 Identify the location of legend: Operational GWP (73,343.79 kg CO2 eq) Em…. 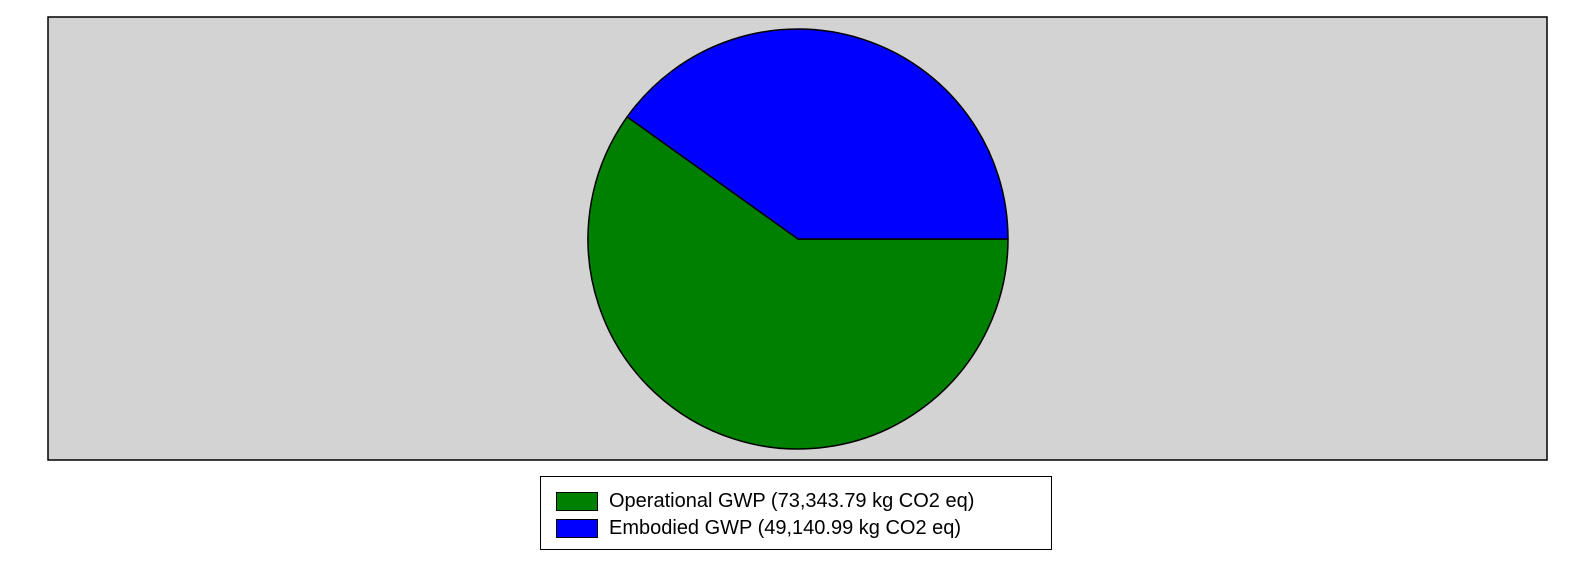
(796, 513).